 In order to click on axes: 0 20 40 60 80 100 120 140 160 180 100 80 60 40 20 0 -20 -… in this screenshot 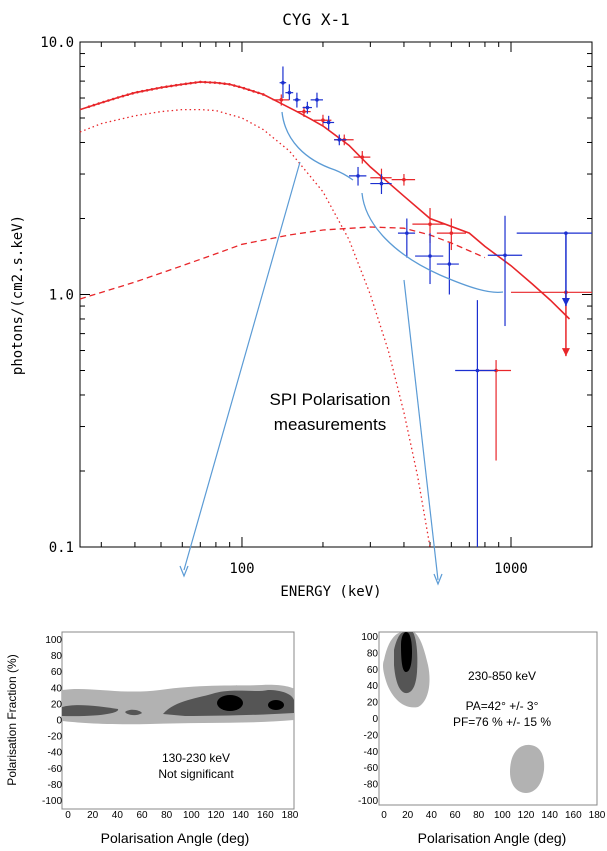, I will do `click(170, 728)`.